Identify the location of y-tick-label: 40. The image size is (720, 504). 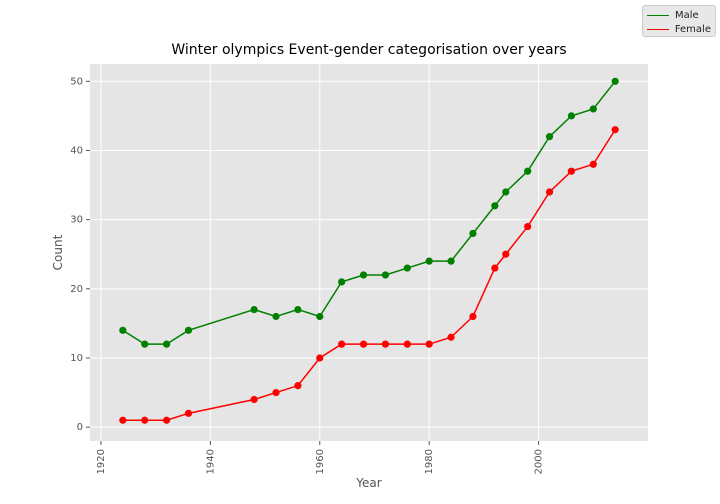
(76, 150).